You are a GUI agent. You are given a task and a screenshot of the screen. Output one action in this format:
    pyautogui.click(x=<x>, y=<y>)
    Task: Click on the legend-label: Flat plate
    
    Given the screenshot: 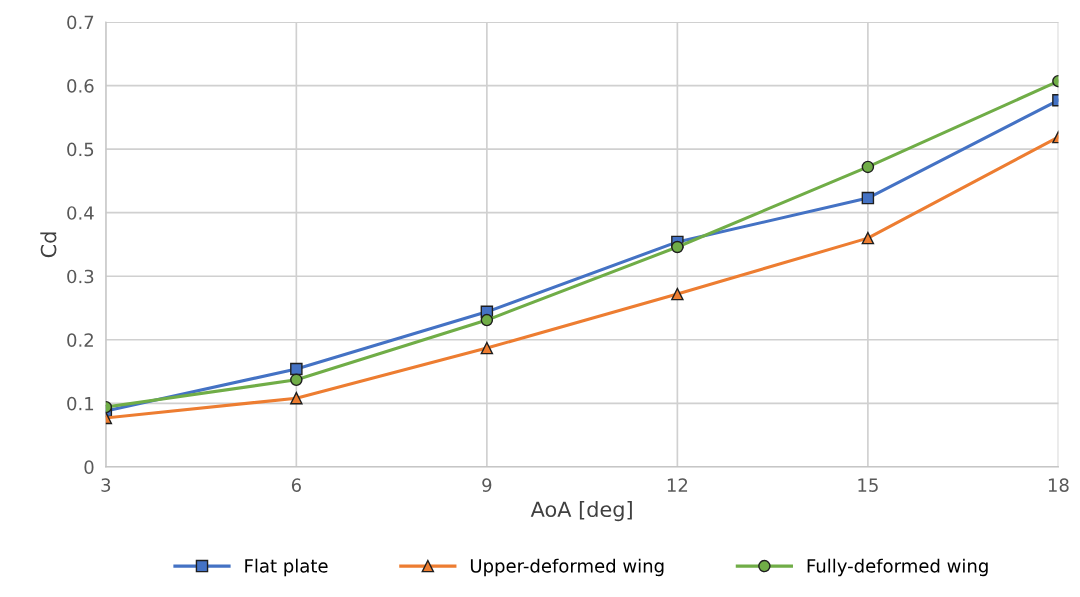 What is the action you would take?
    pyautogui.click(x=286, y=567)
    